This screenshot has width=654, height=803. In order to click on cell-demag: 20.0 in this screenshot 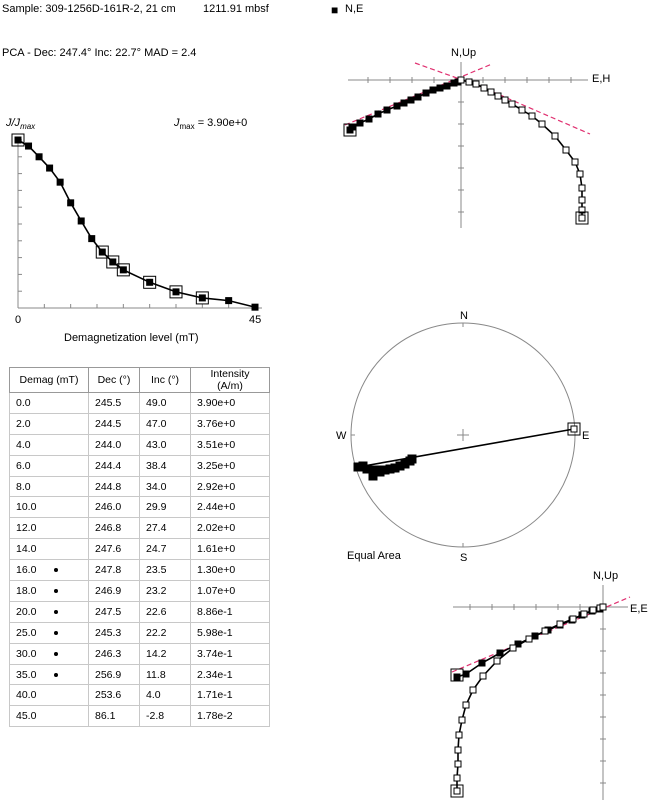, I will do `click(49, 611)`.